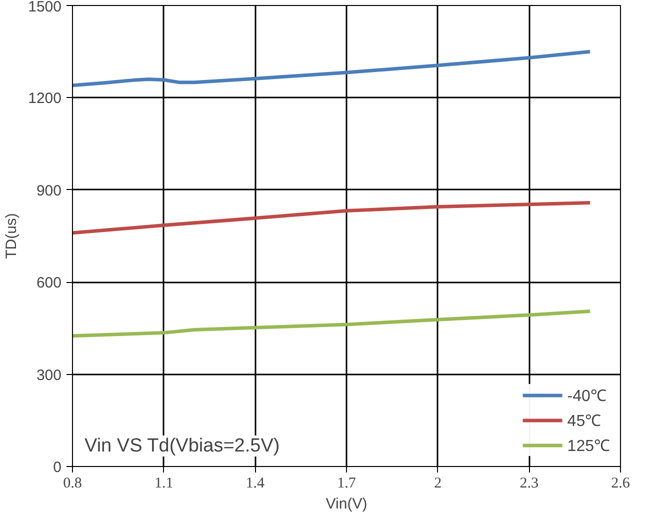  I want to click on x-tick-label: 1.1, so click(164, 484).